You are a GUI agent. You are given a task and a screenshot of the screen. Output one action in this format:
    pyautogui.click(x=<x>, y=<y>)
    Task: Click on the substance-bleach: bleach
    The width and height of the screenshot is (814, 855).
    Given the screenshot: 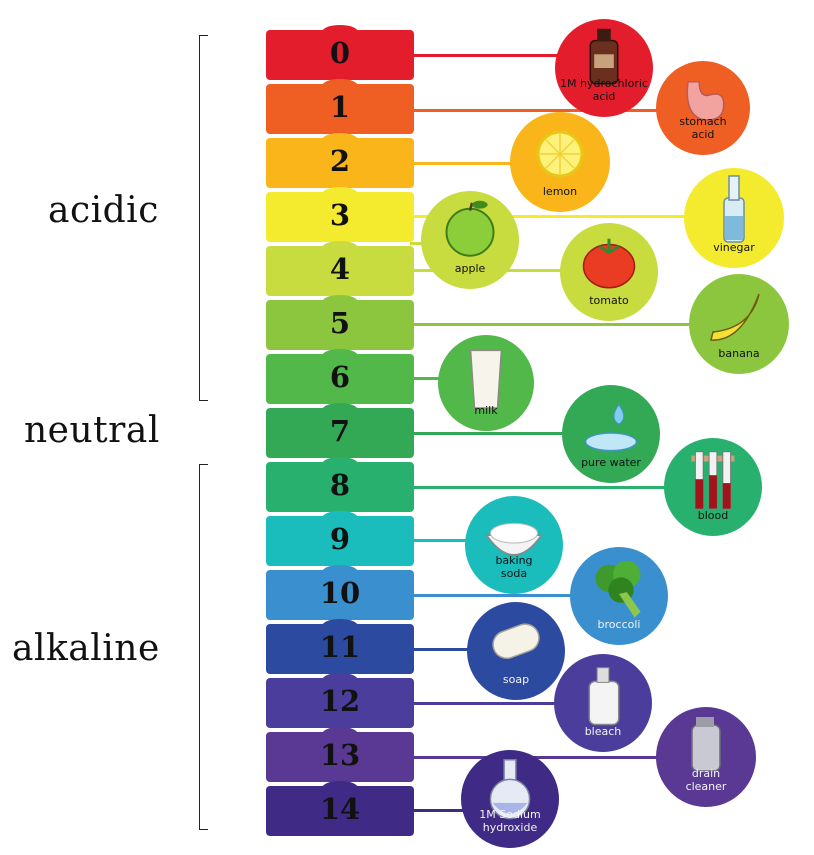 What is the action you would take?
    pyautogui.click(x=603, y=703)
    